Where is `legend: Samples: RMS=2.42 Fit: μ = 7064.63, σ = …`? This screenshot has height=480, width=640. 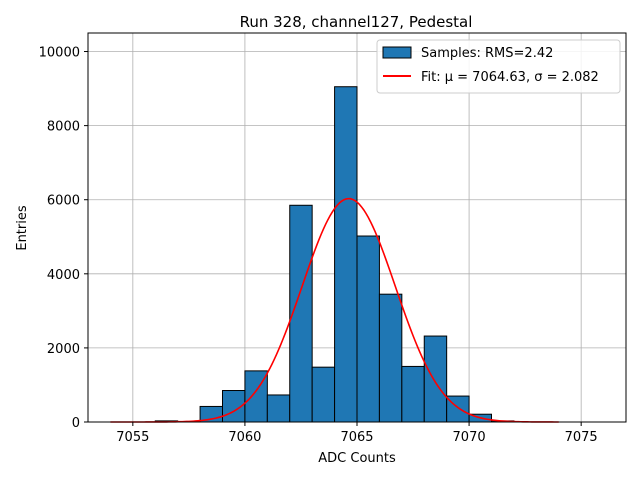
legend: Samples: RMS=2.42 Fit: μ = 7064.63, σ = … is located at coordinates (498, 66).